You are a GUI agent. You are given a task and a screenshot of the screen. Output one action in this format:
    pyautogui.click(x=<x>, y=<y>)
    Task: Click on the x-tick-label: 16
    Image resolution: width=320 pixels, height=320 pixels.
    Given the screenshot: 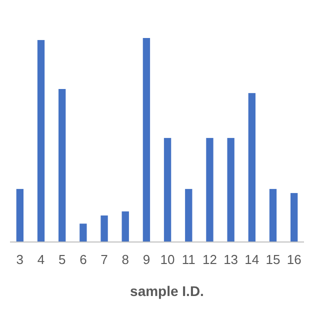 What is the action you would take?
    pyautogui.click(x=294, y=259)
    